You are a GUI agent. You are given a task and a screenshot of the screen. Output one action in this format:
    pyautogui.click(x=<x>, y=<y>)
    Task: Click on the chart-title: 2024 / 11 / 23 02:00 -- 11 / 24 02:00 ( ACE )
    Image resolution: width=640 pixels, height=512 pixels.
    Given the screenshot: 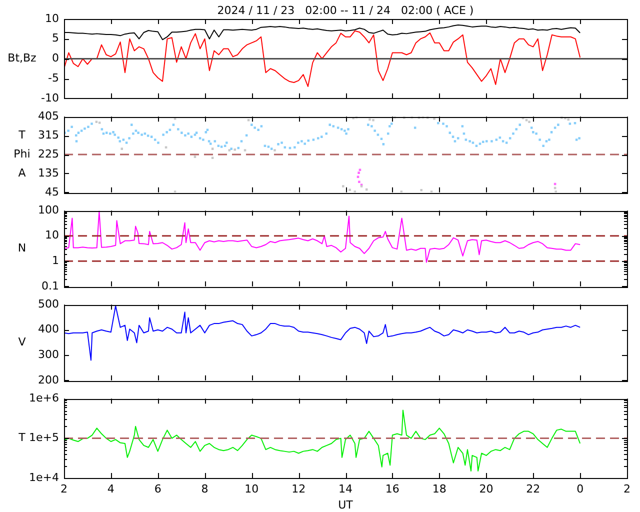 What is the action you would take?
    pyautogui.click(x=345, y=10)
    